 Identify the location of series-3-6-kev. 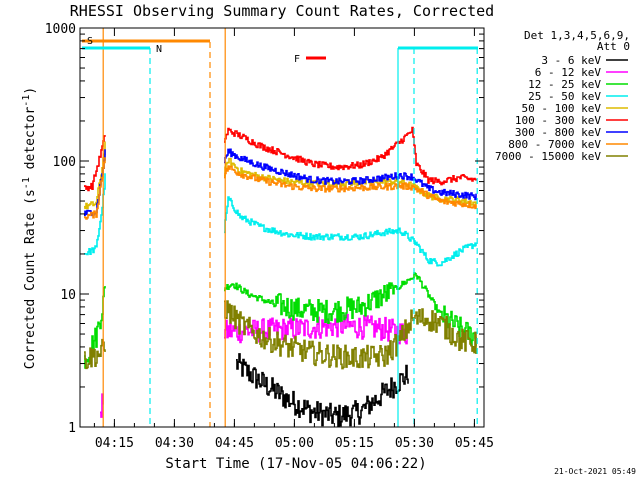
(322, 390).